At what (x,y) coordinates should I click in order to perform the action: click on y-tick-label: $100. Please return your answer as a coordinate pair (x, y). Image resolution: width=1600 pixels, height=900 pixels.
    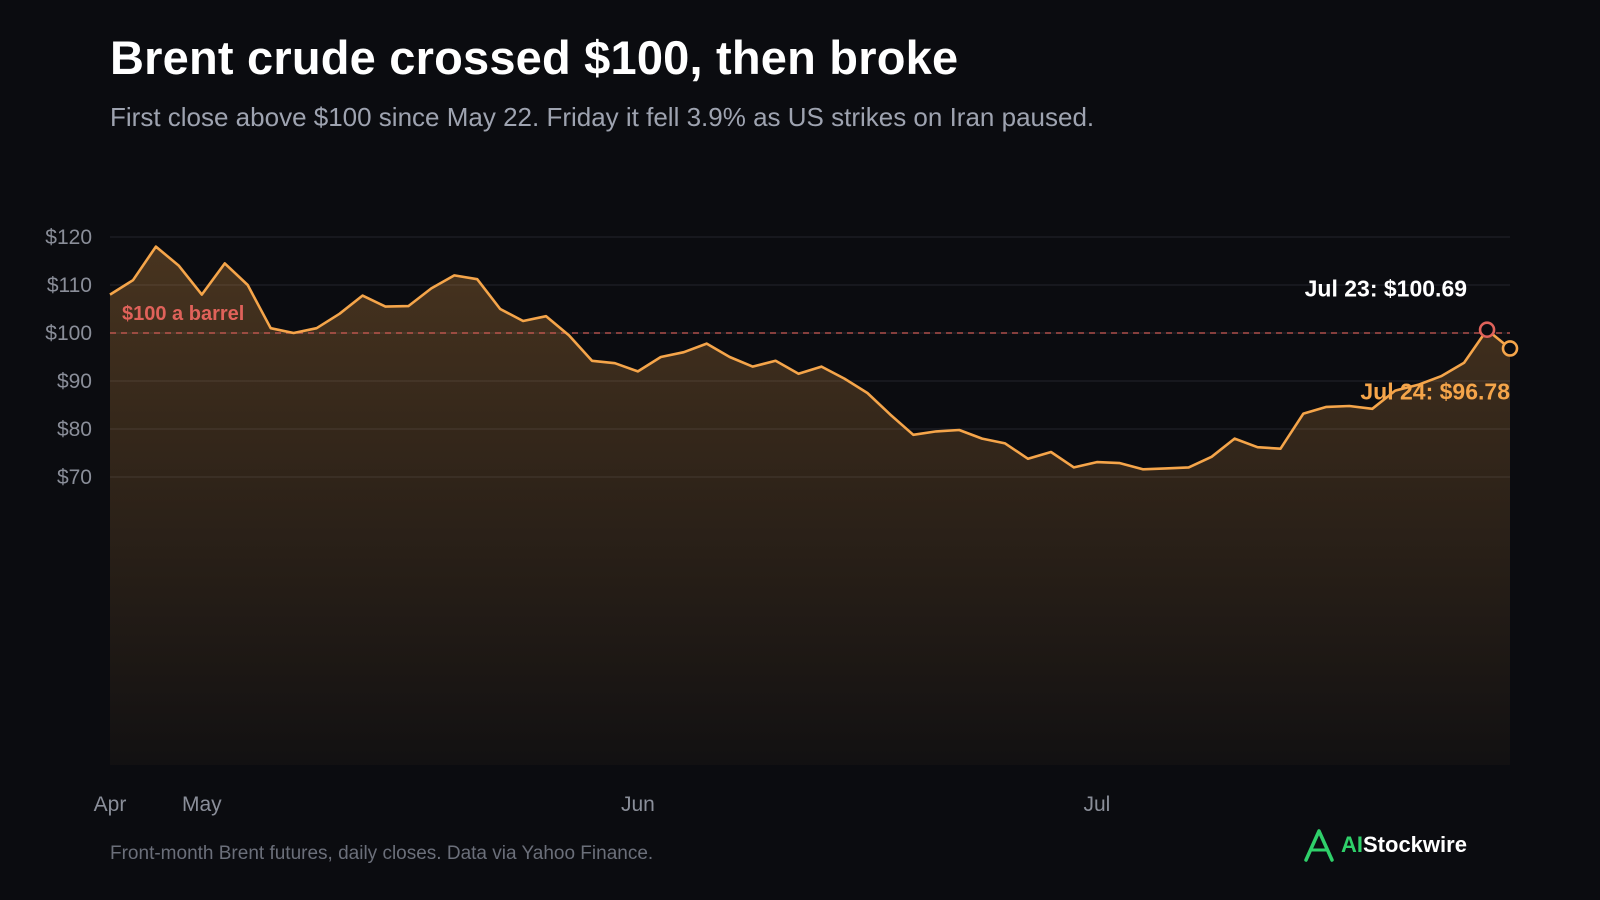
    Looking at the image, I should click on (68, 333).